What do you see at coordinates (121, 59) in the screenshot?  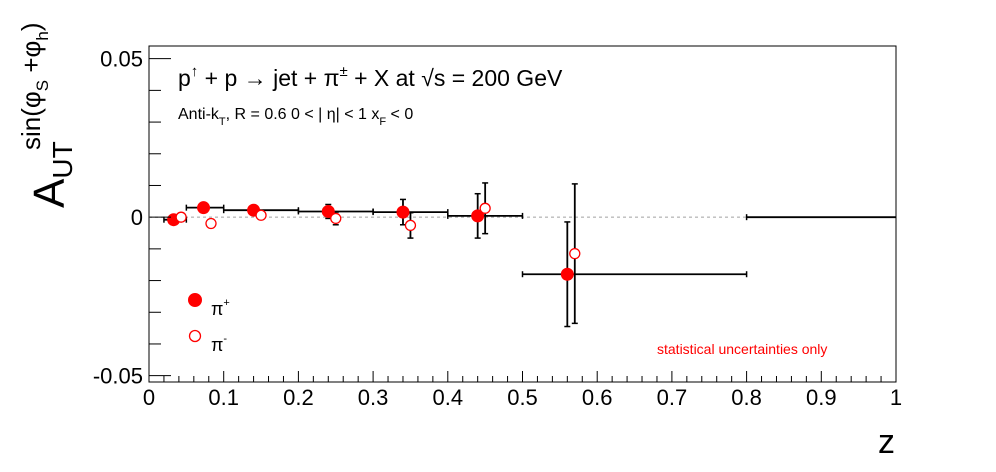 I see `y-tick-label: 0.05` at bounding box center [121, 59].